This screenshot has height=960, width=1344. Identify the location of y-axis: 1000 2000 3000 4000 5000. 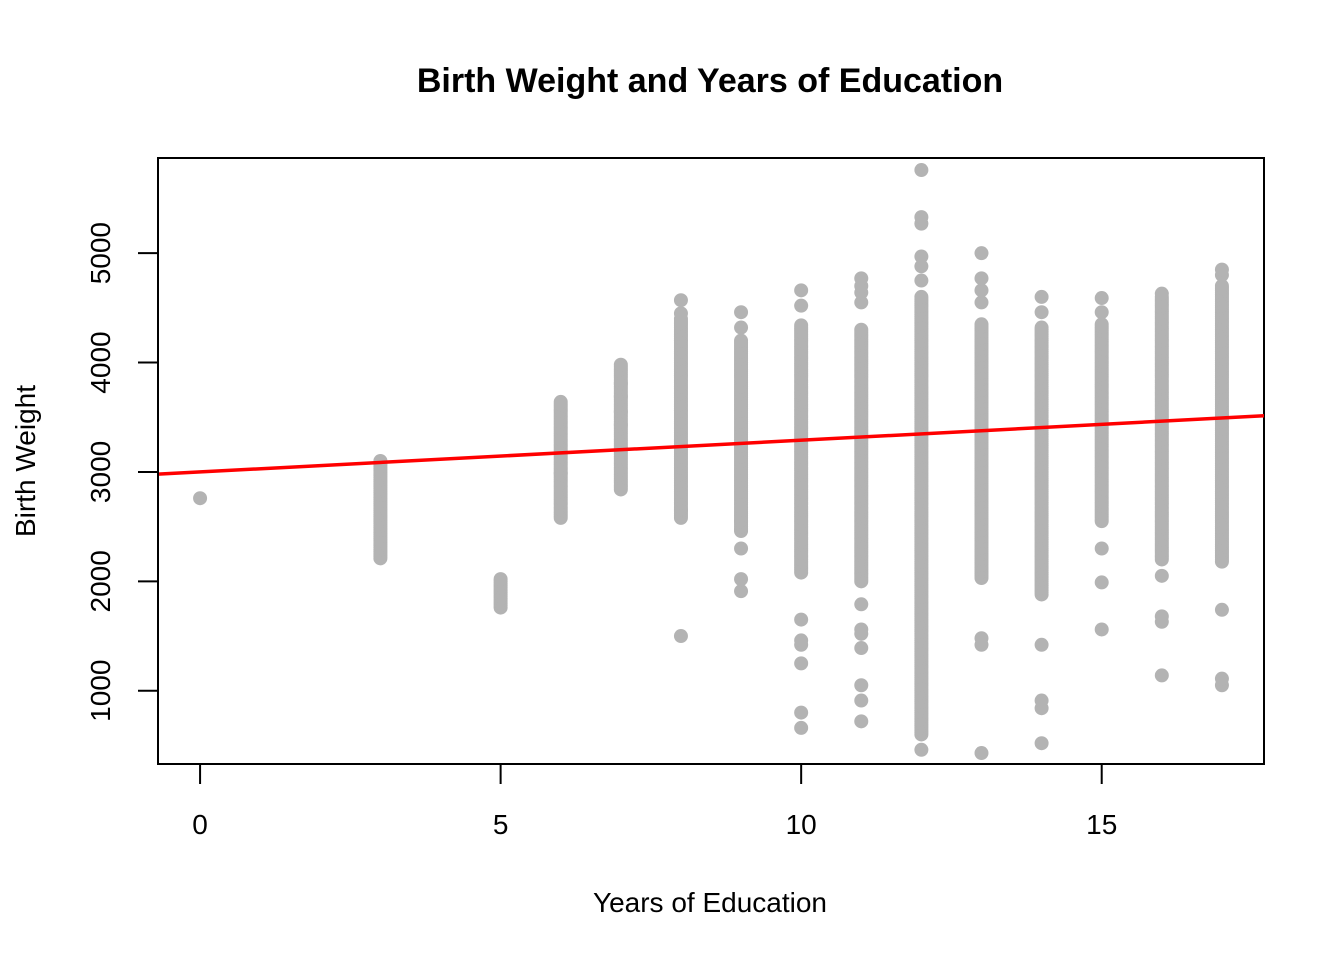
(122, 472).